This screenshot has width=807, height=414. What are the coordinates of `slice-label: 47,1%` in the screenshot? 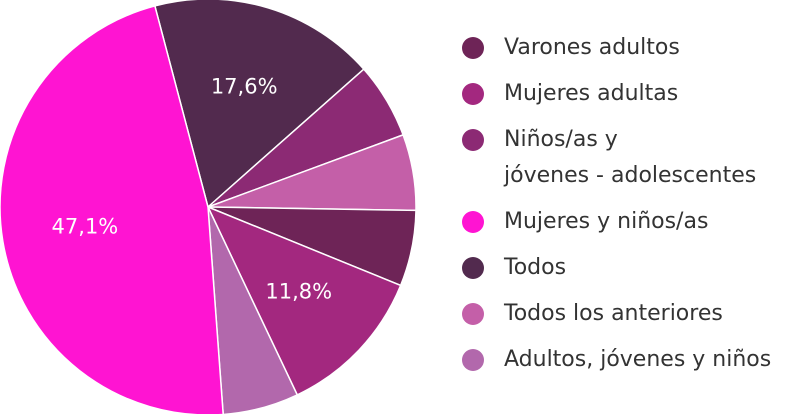 It's located at (85, 227).